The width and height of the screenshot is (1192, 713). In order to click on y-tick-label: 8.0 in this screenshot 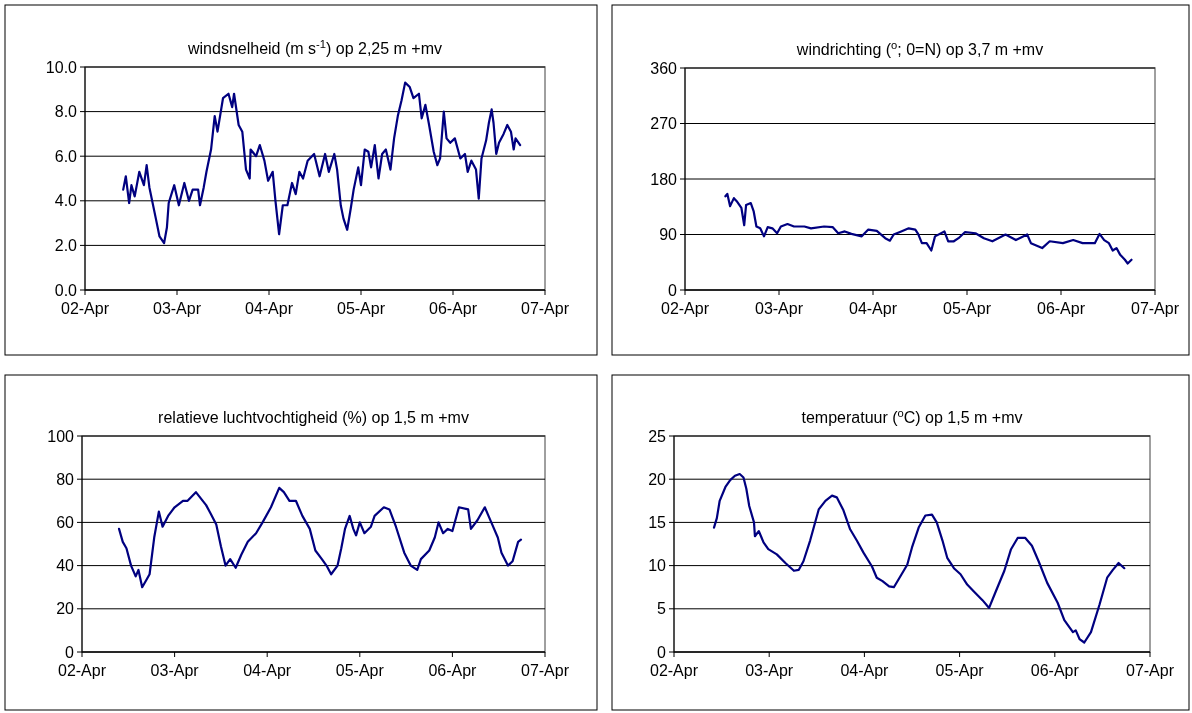, I will do `click(66, 112)`.